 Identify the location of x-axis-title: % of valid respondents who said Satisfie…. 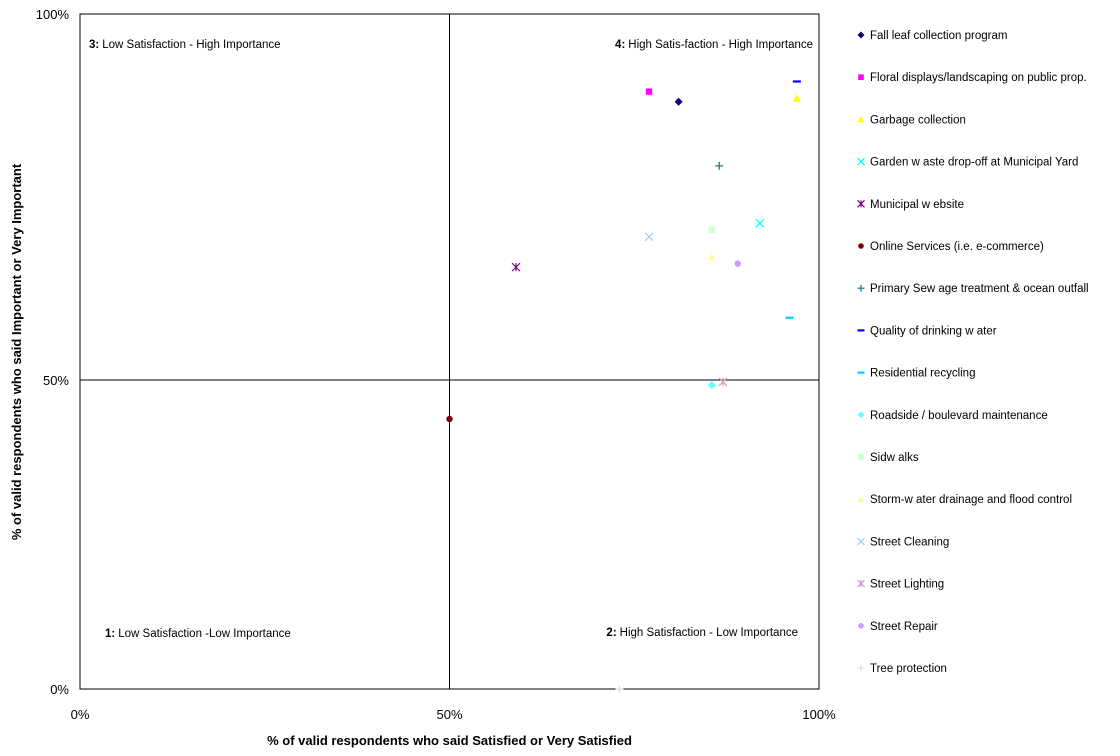
(449, 740).